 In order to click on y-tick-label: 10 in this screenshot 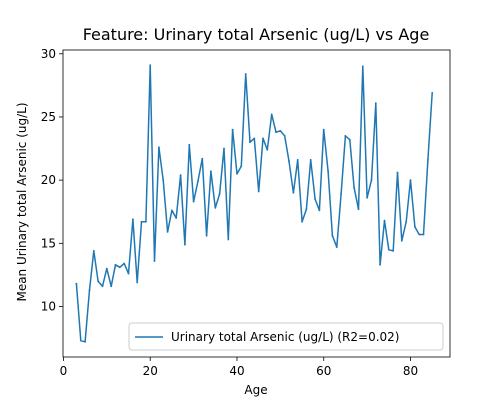, I will do `click(48, 306)`.